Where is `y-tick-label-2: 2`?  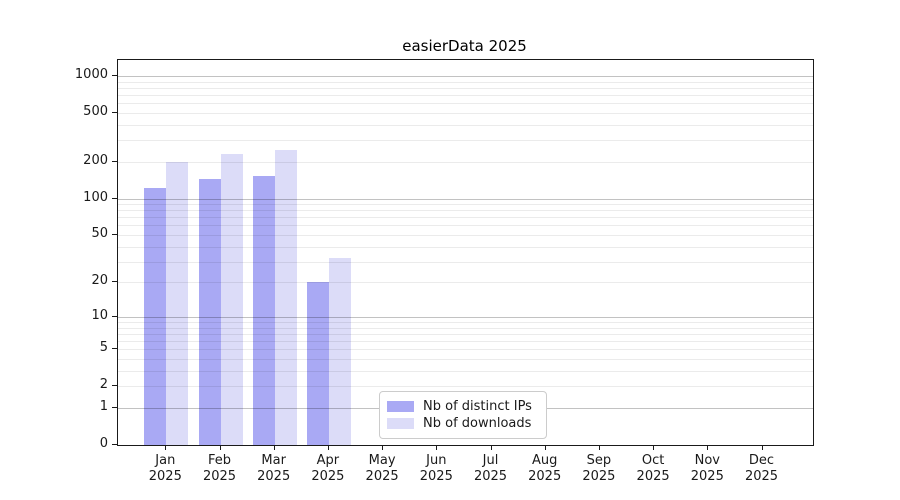
y-tick-label-2: 2 is located at coordinates (103, 385).